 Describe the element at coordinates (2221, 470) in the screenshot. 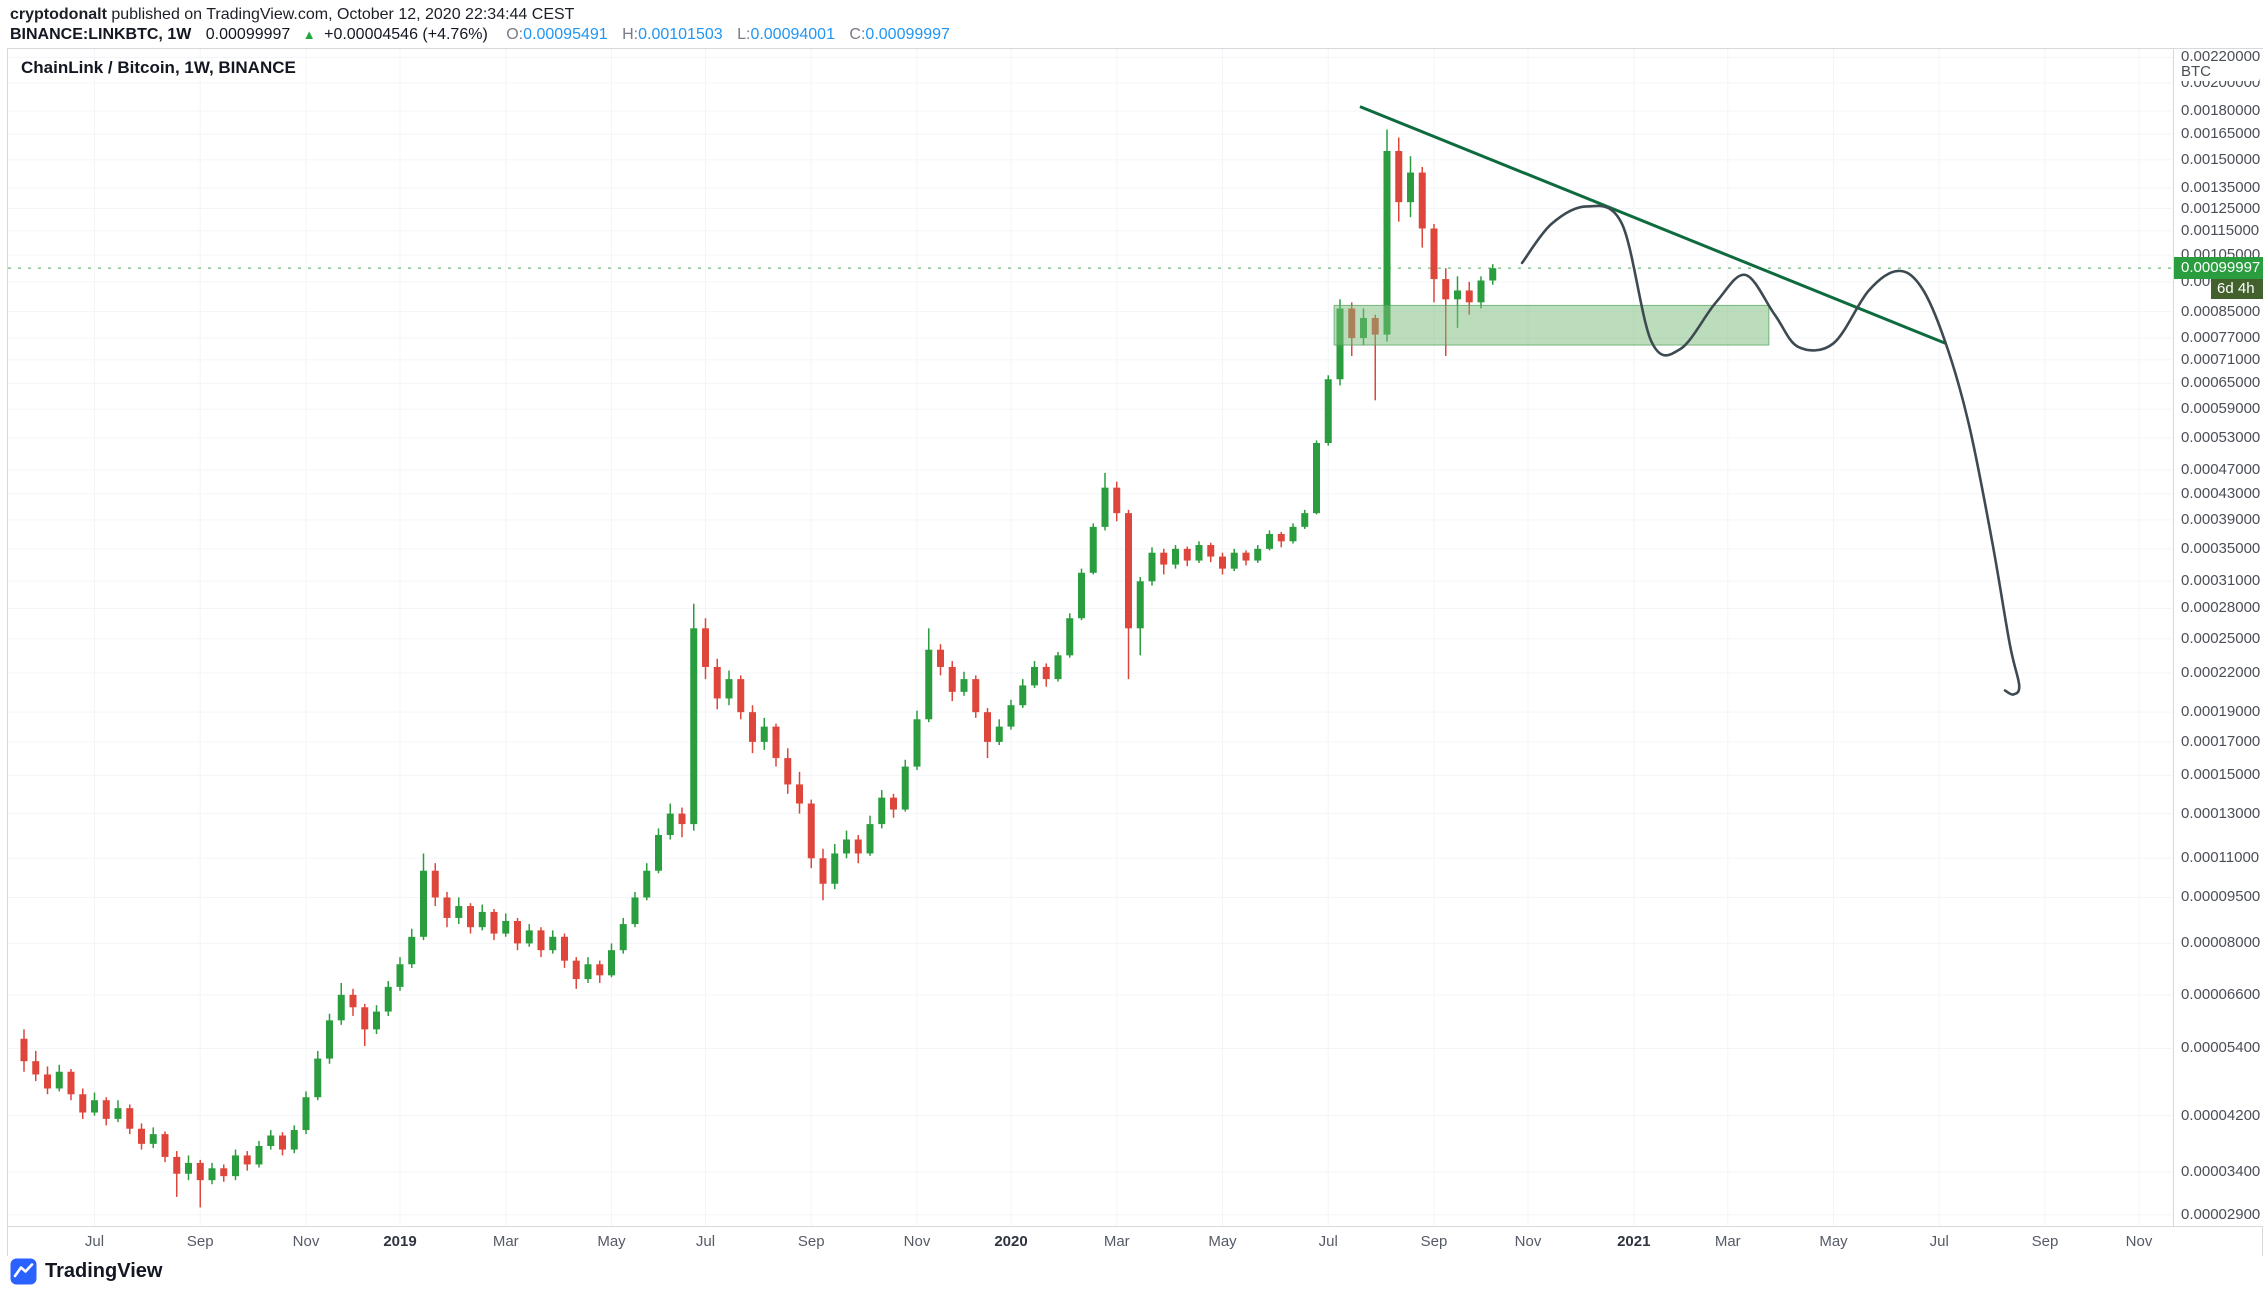

I see `price-tick-label: 0.00047000` at that location.